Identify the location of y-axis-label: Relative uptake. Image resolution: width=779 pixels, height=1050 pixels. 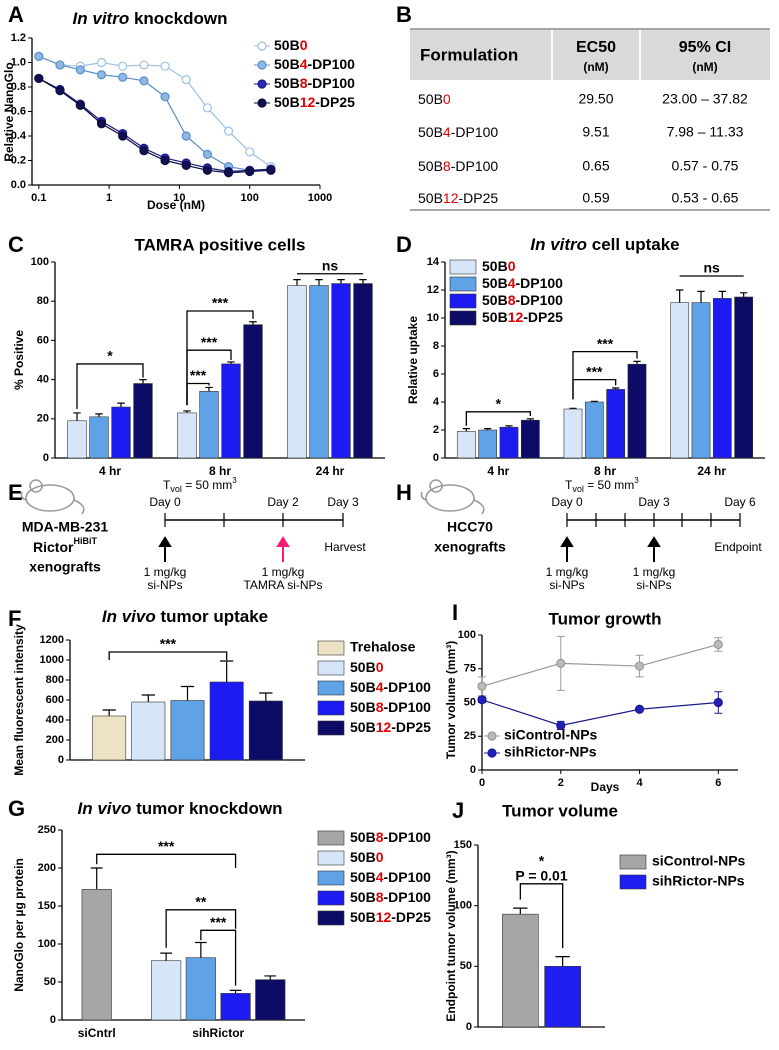
(413, 360).